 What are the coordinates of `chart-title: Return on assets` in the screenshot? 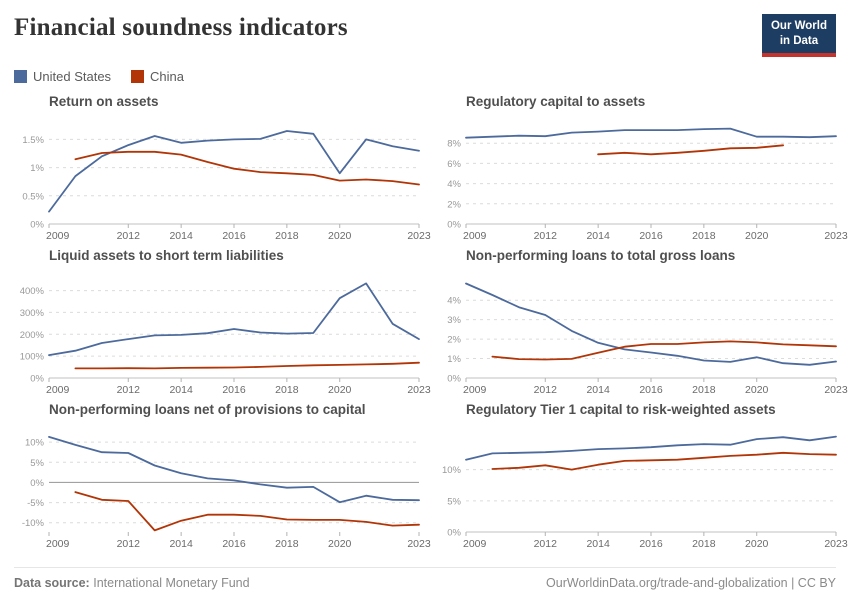 It's located at (104, 101).